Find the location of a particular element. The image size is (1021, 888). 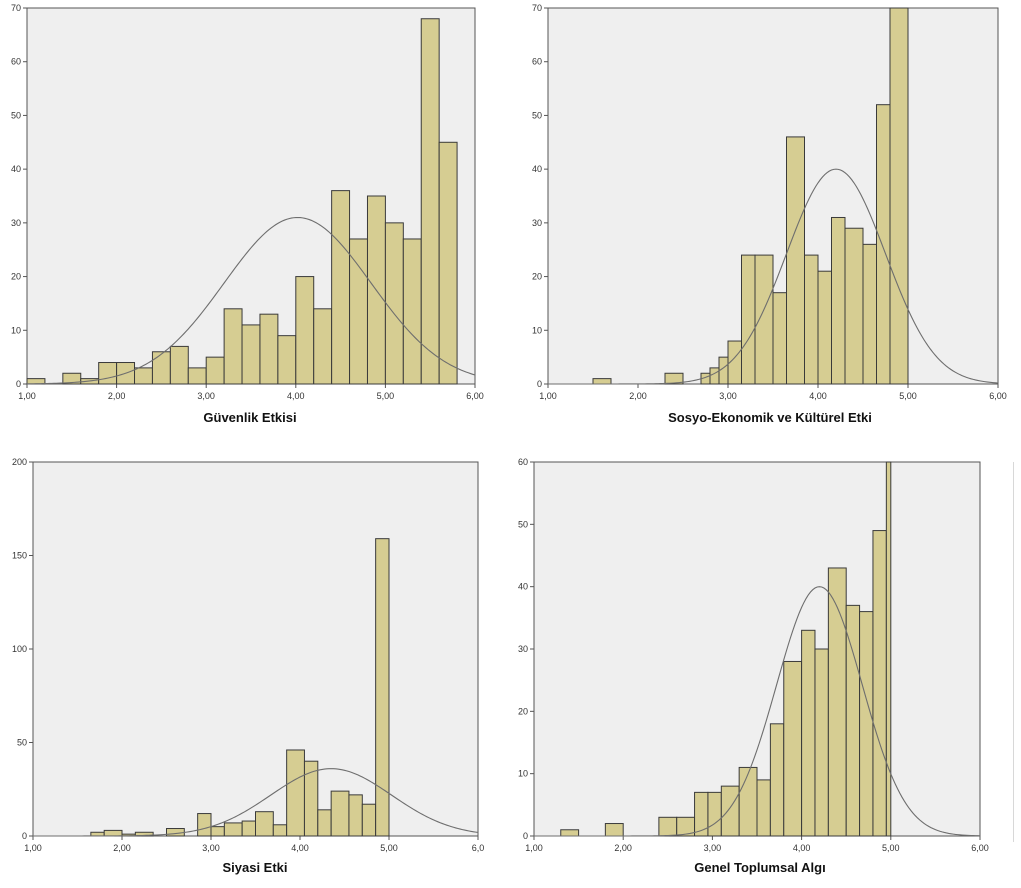

genel-y-tick-label: 40 is located at coordinates (523, 587).